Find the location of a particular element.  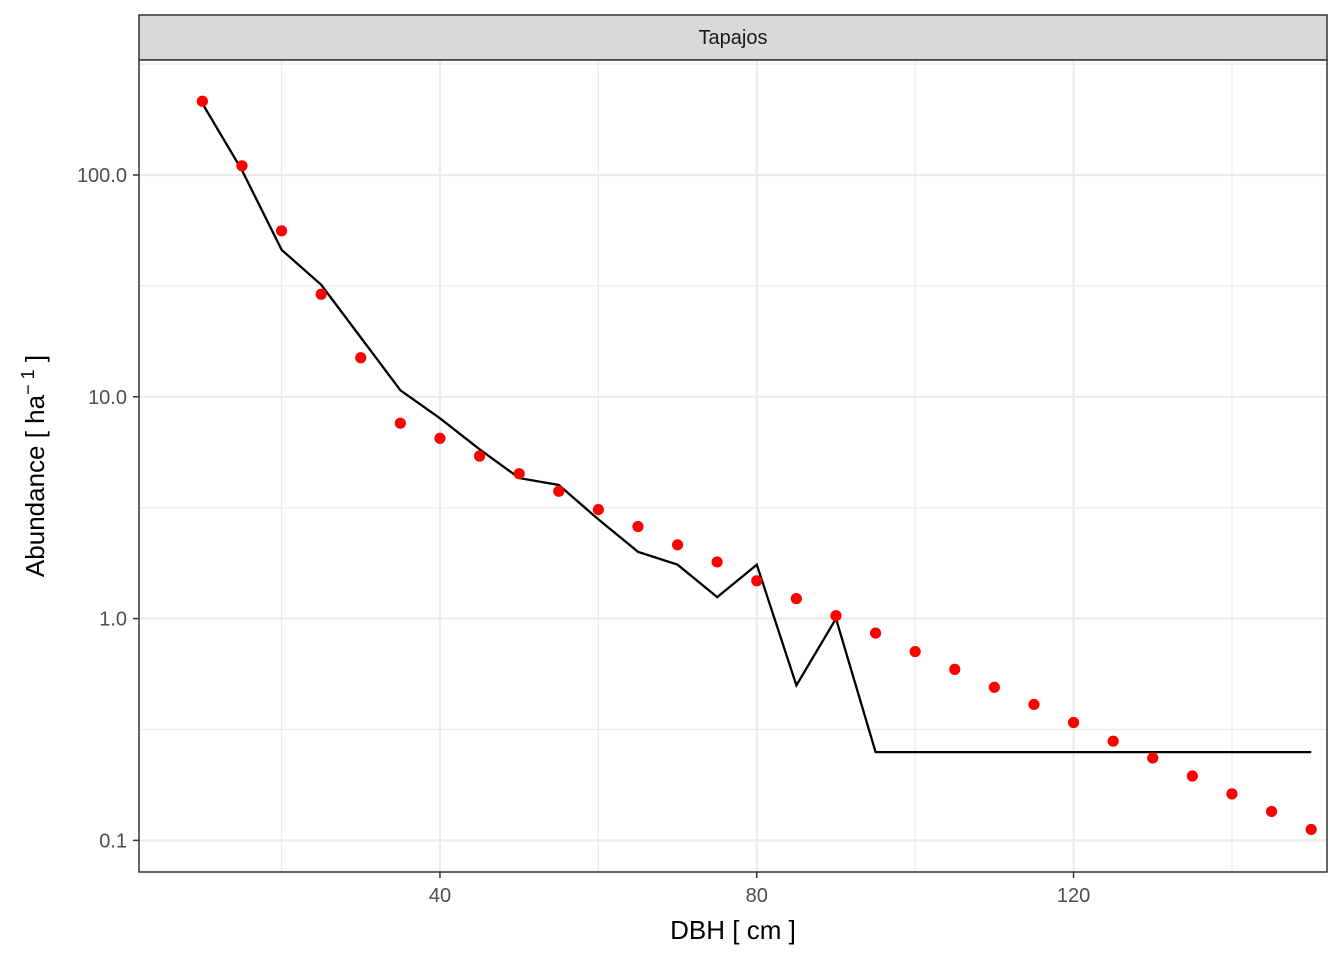

y-axis-title-suffix: ] is located at coordinates (35, 362).